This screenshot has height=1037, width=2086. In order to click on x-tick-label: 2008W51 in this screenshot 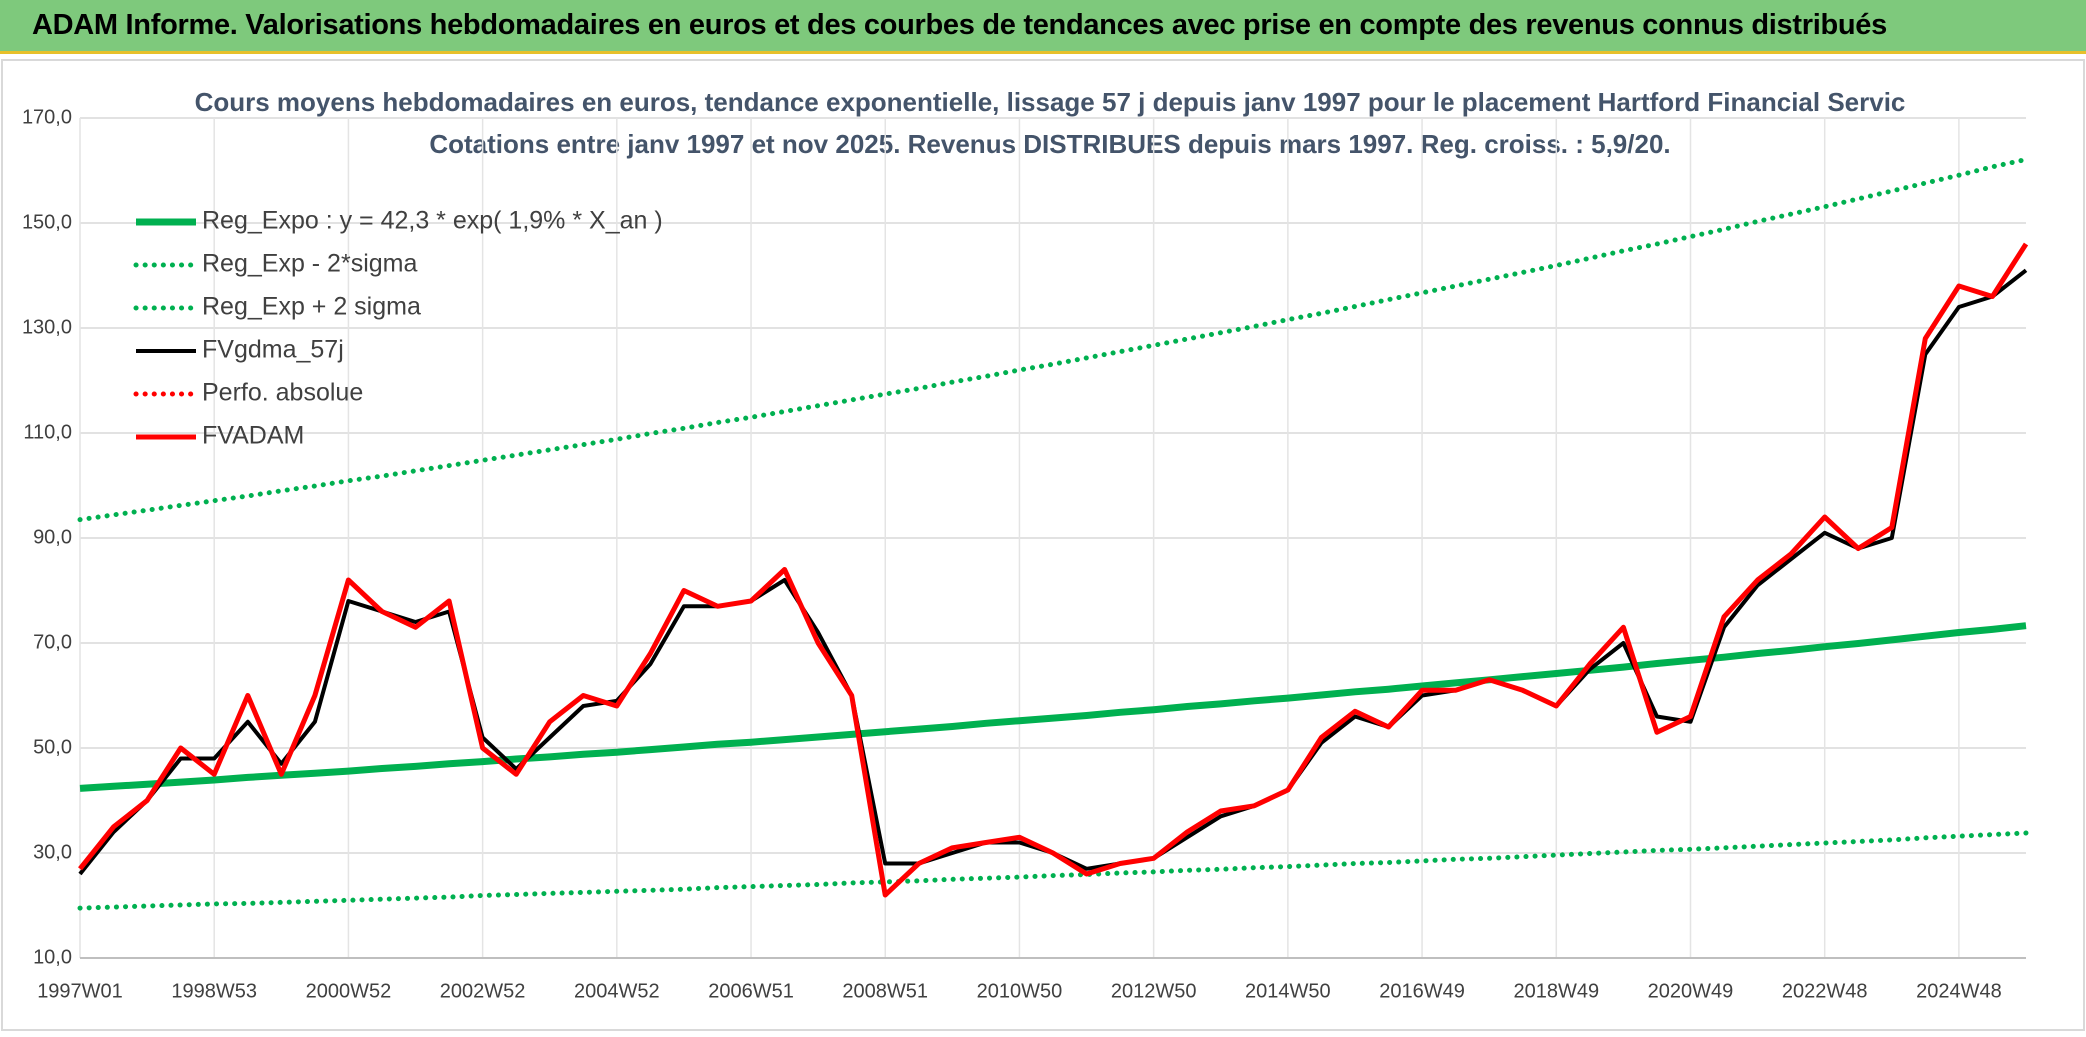, I will do `click(885, 991)`.